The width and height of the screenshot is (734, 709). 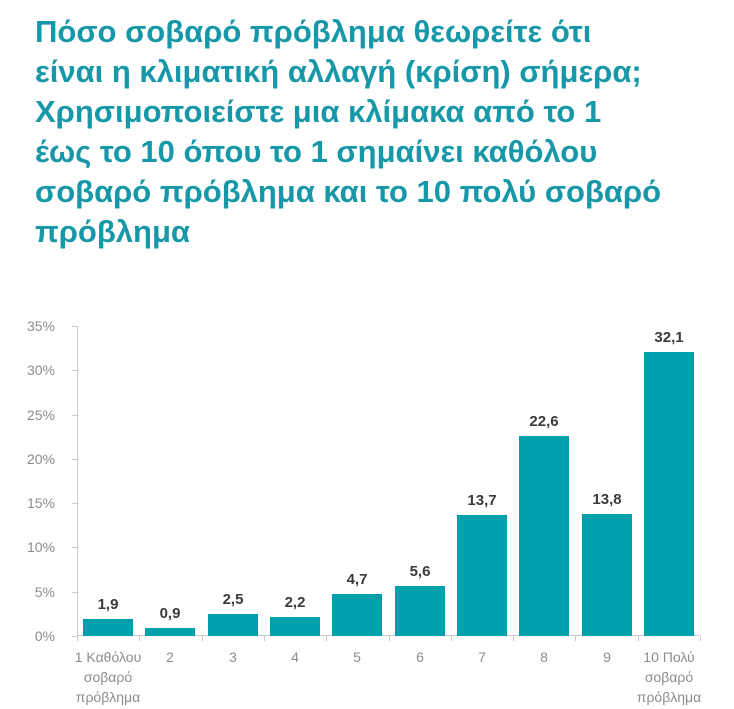 I want to click on x-tick-label-line: 2, so click(x=170, y=657).